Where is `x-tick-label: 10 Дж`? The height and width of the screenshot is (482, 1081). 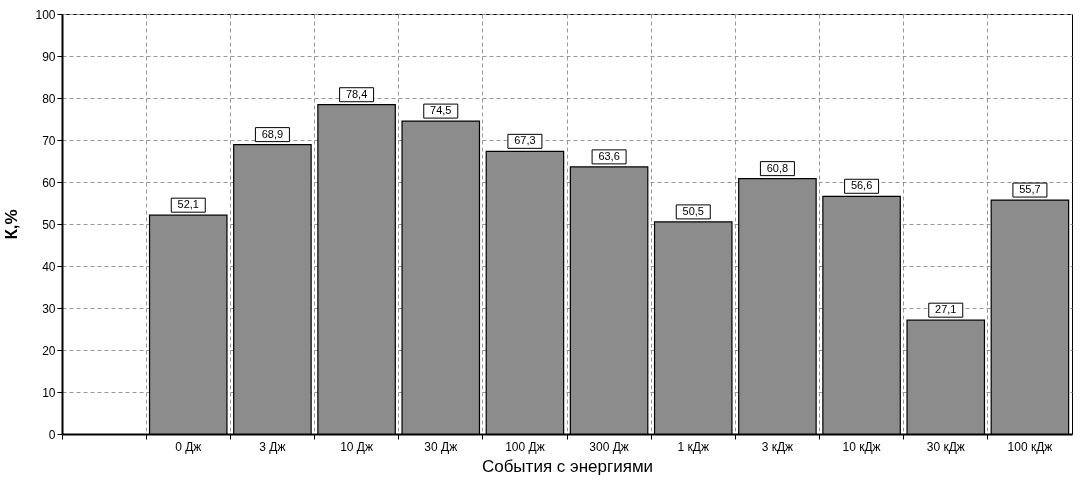
x-tick-label: 10 Дж is located at coordinates (357, 446).